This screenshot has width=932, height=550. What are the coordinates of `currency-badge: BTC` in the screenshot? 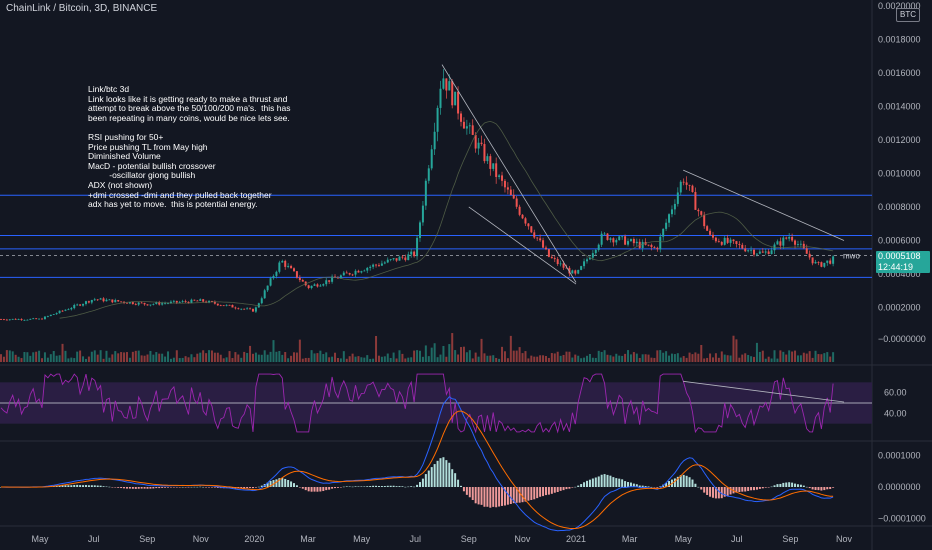 It's located at (908, 15).